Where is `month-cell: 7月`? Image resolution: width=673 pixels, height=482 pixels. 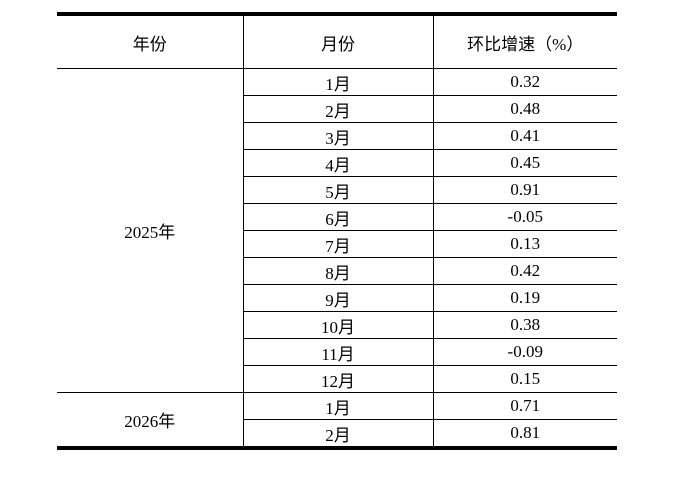
month-cell: 7月 is located at coordinates (338, 244).